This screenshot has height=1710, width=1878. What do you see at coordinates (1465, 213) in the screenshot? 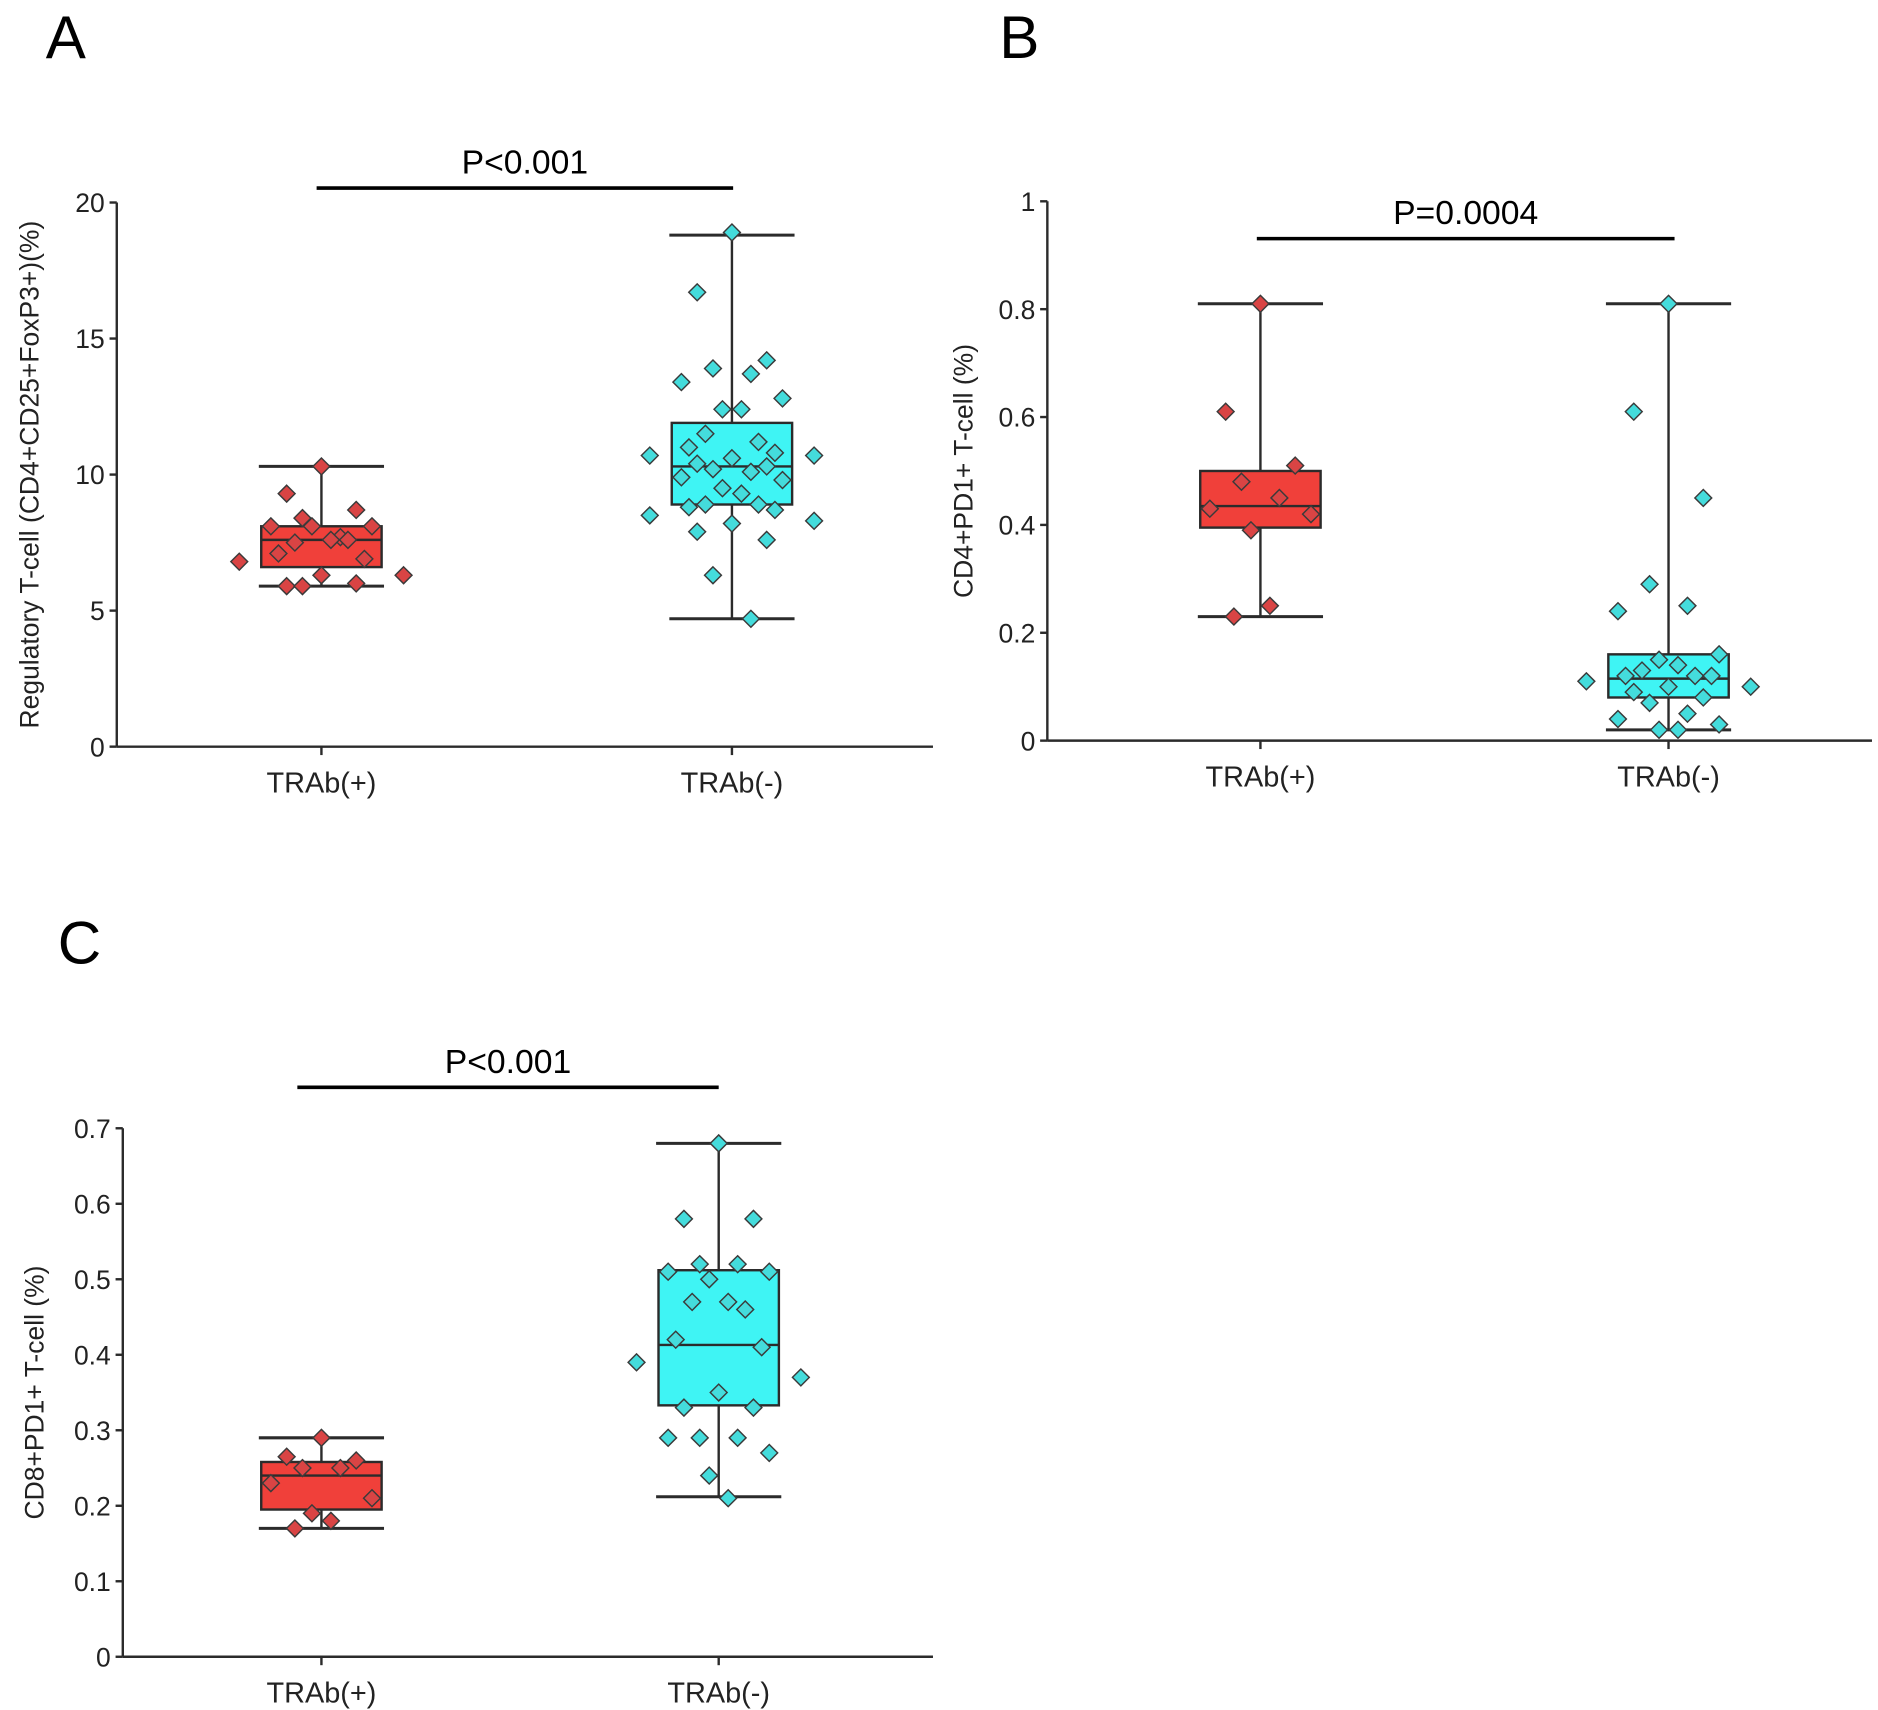
I see `p-value-label: P=0.0004` at bounding box center [1465, 213].